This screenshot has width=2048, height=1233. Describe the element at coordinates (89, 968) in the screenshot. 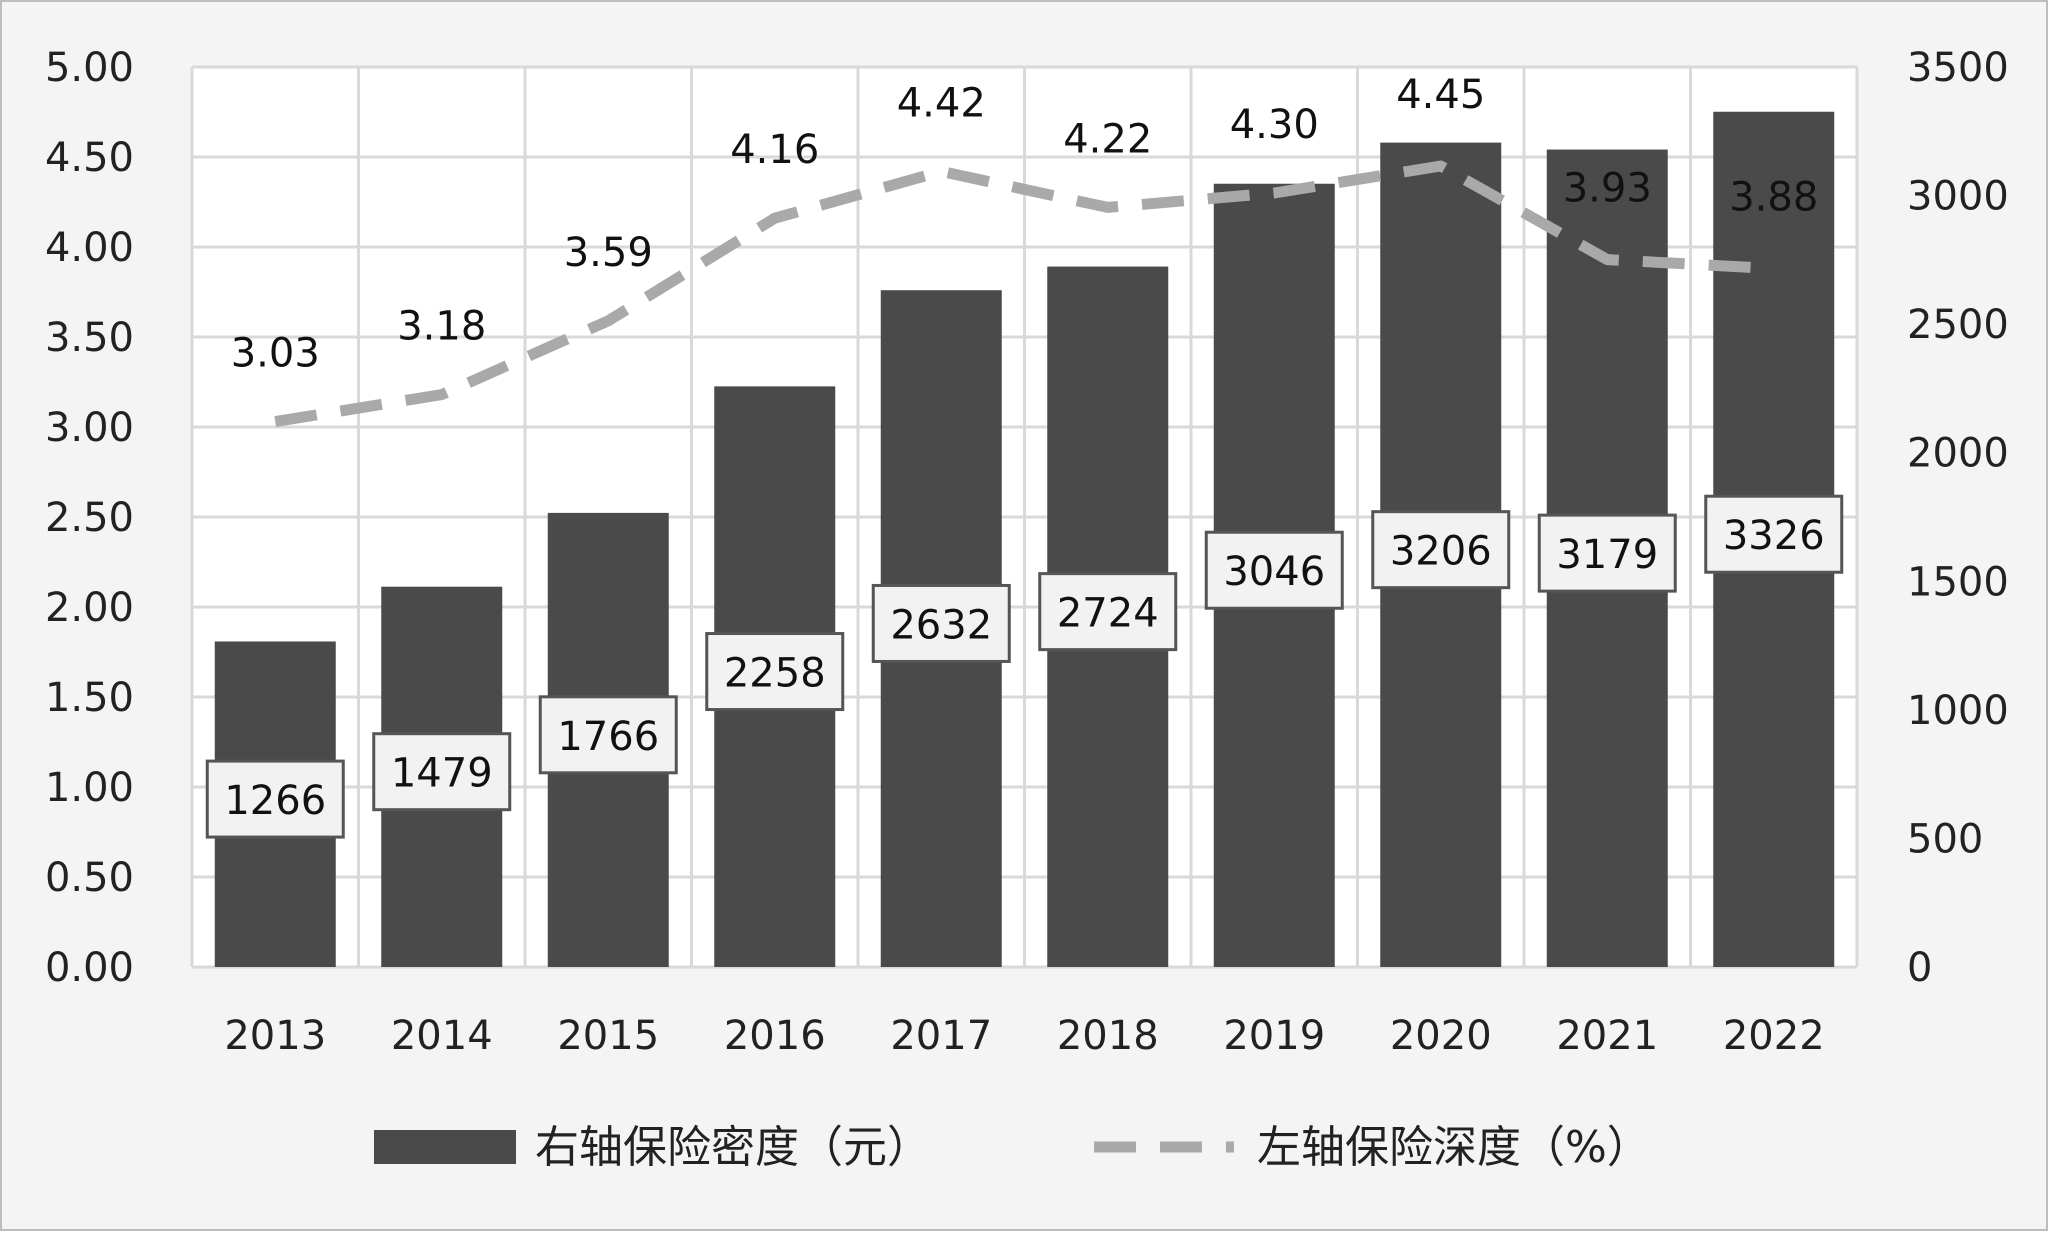

I see `left-axis-tick-label: 0.00` at that location.